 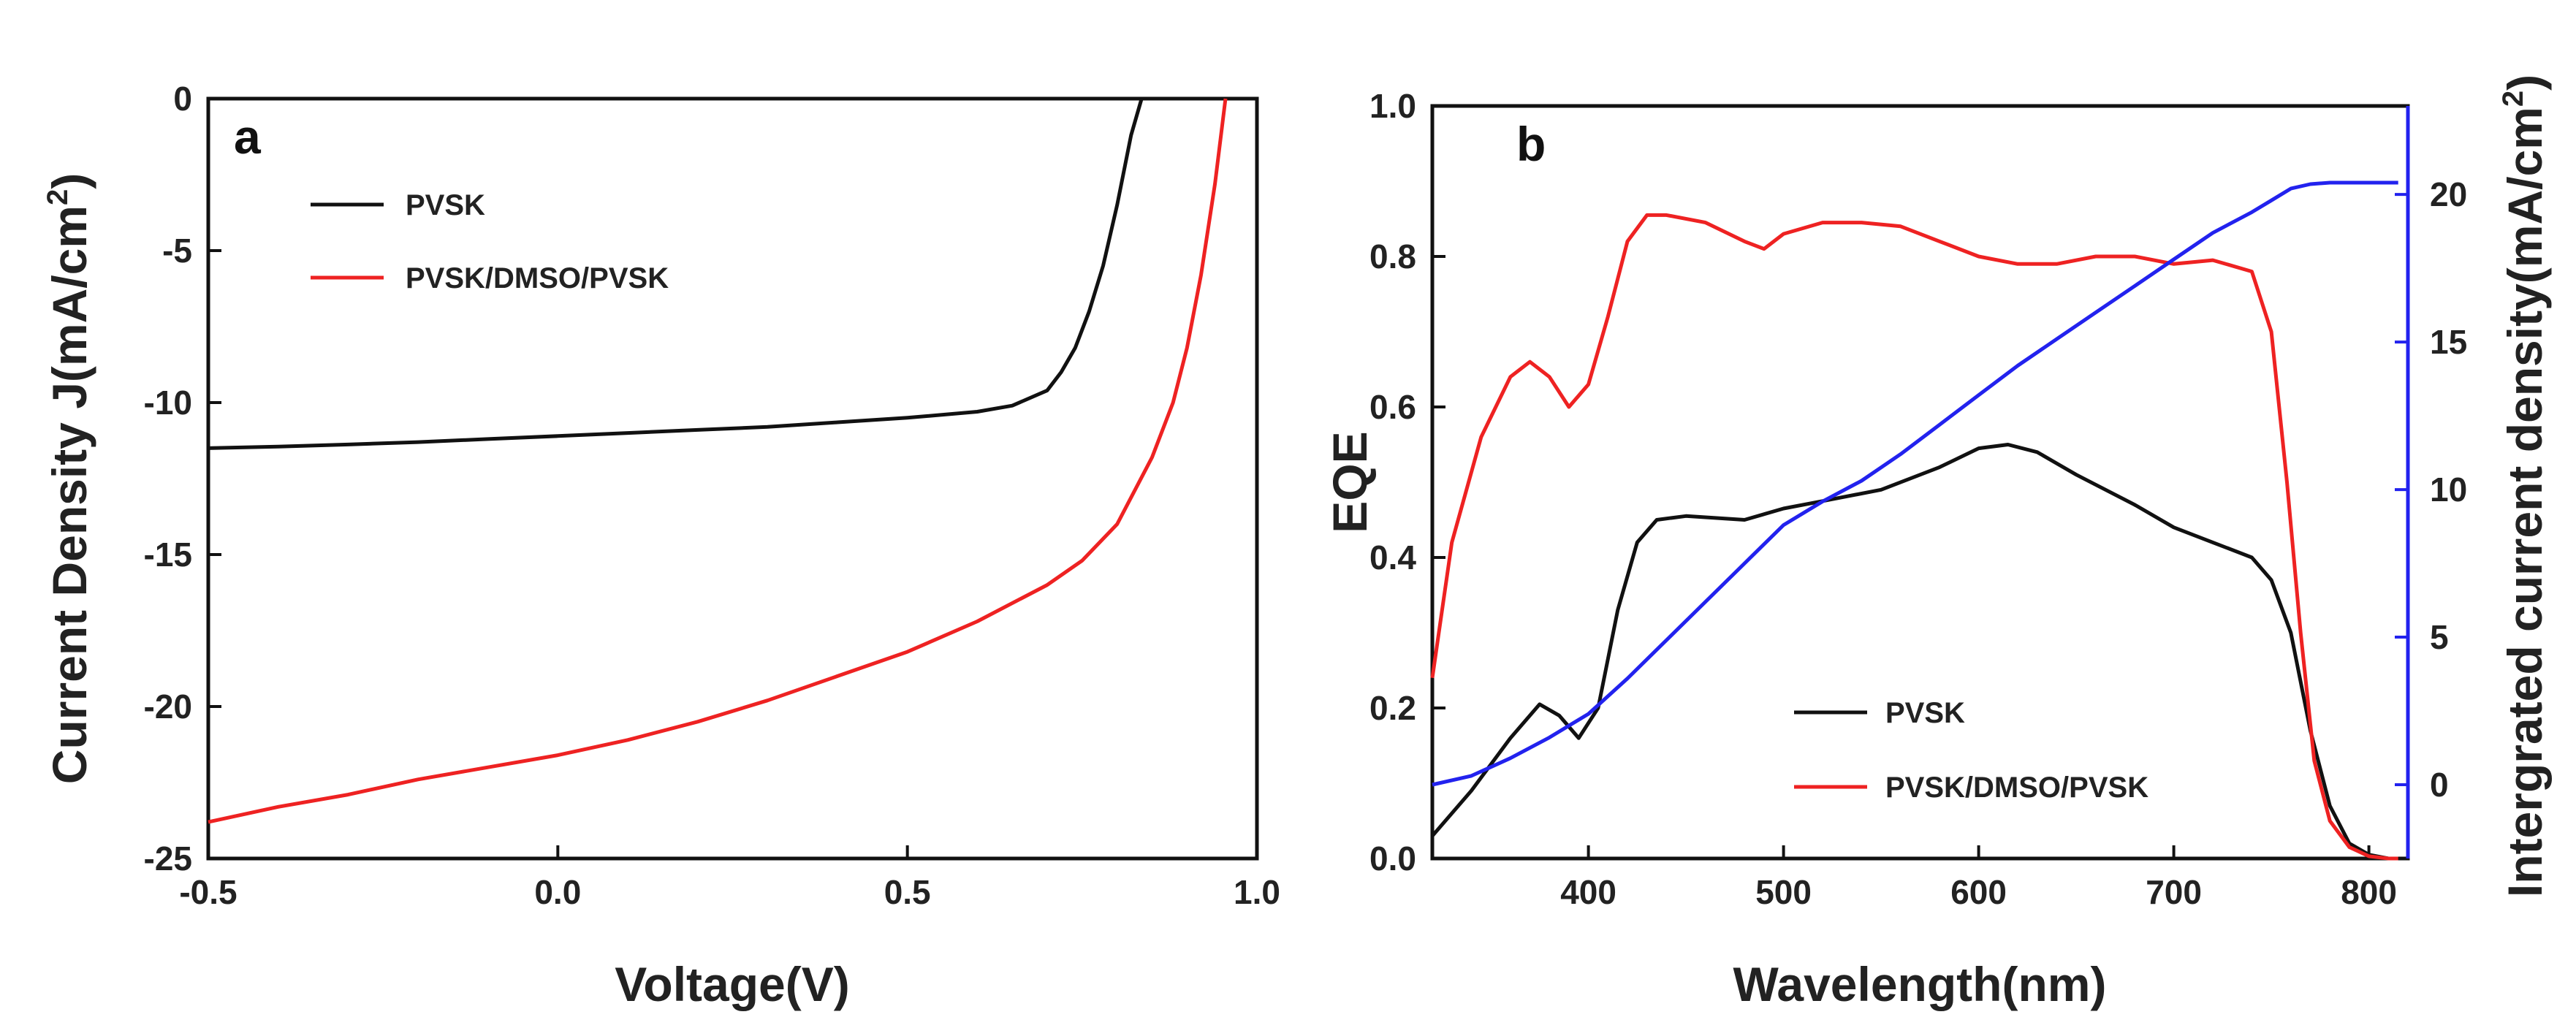 What do you see at coordinates (182, 479) in the screenshot?
I see `chart-a-y-ticks: 0 -5 -10 -15 -20 -25` at bounding box center [182, 479].